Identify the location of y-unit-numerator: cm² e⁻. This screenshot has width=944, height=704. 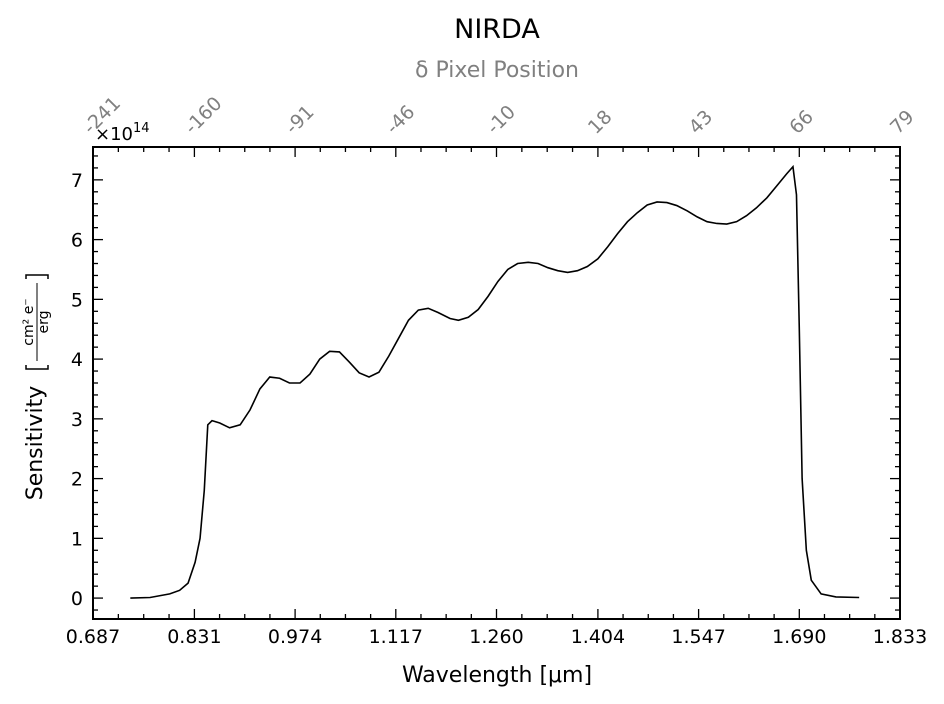
(29, 321).